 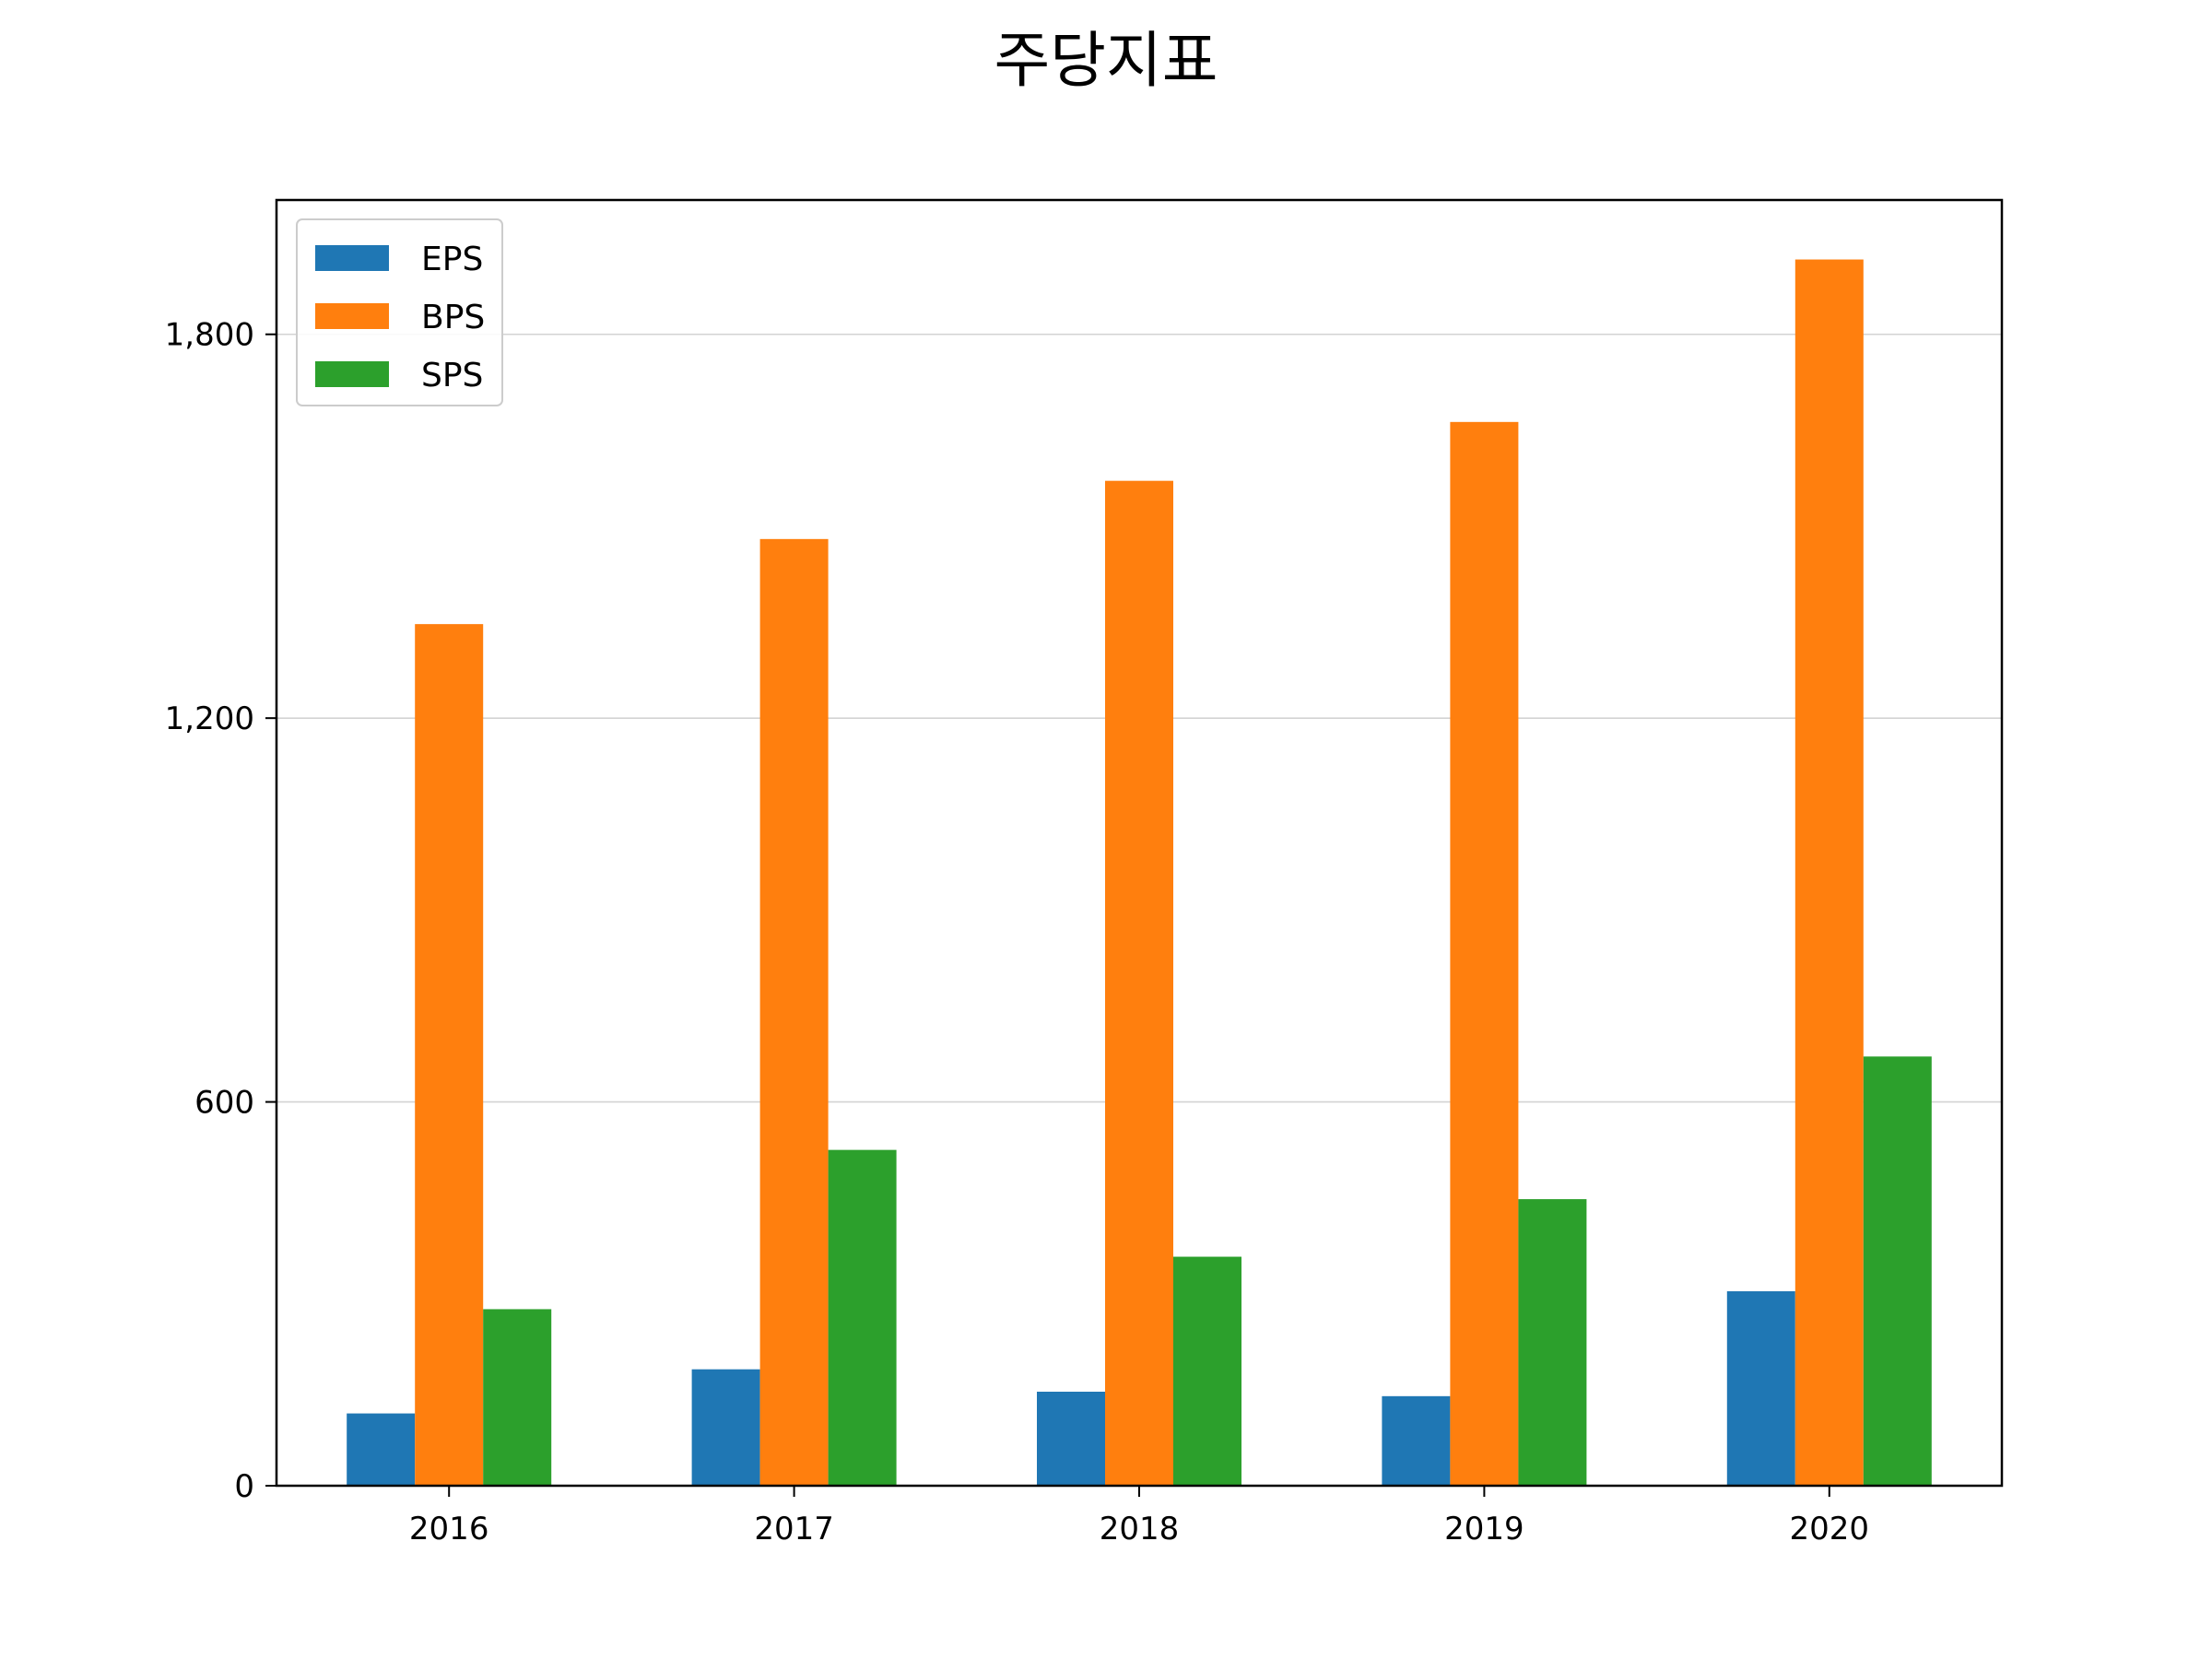 What do you see at coordinates (1897, 1271) in the screenshot?
I see `bar-sps-2020` at bounding box center [1897, 1271].